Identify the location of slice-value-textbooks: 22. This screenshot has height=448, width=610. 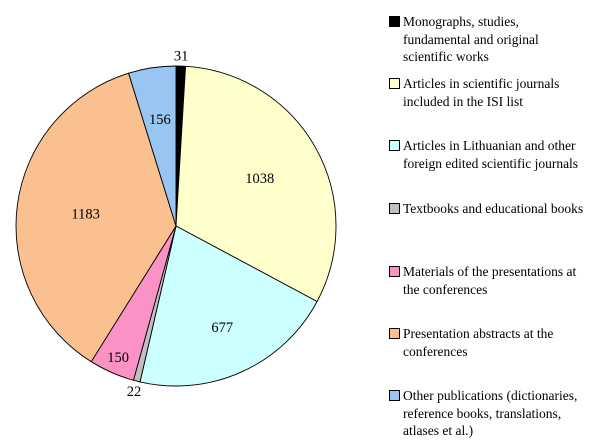
(134, 392).